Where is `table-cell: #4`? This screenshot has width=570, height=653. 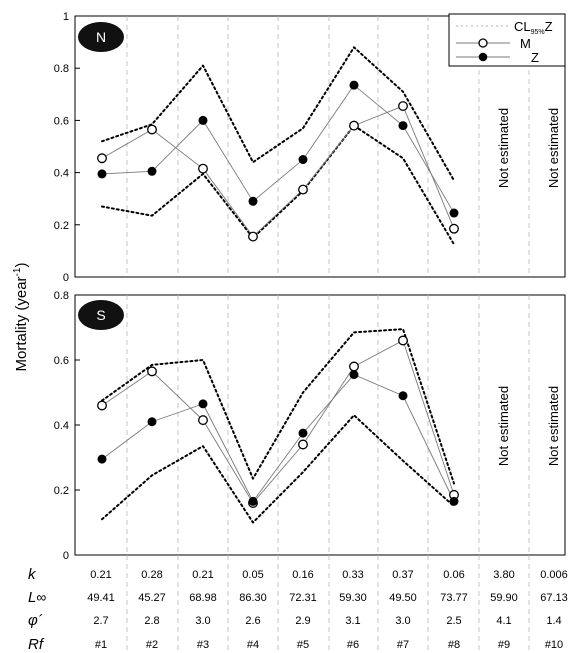 table-cell: #4 is located at coordinates (253, 645).